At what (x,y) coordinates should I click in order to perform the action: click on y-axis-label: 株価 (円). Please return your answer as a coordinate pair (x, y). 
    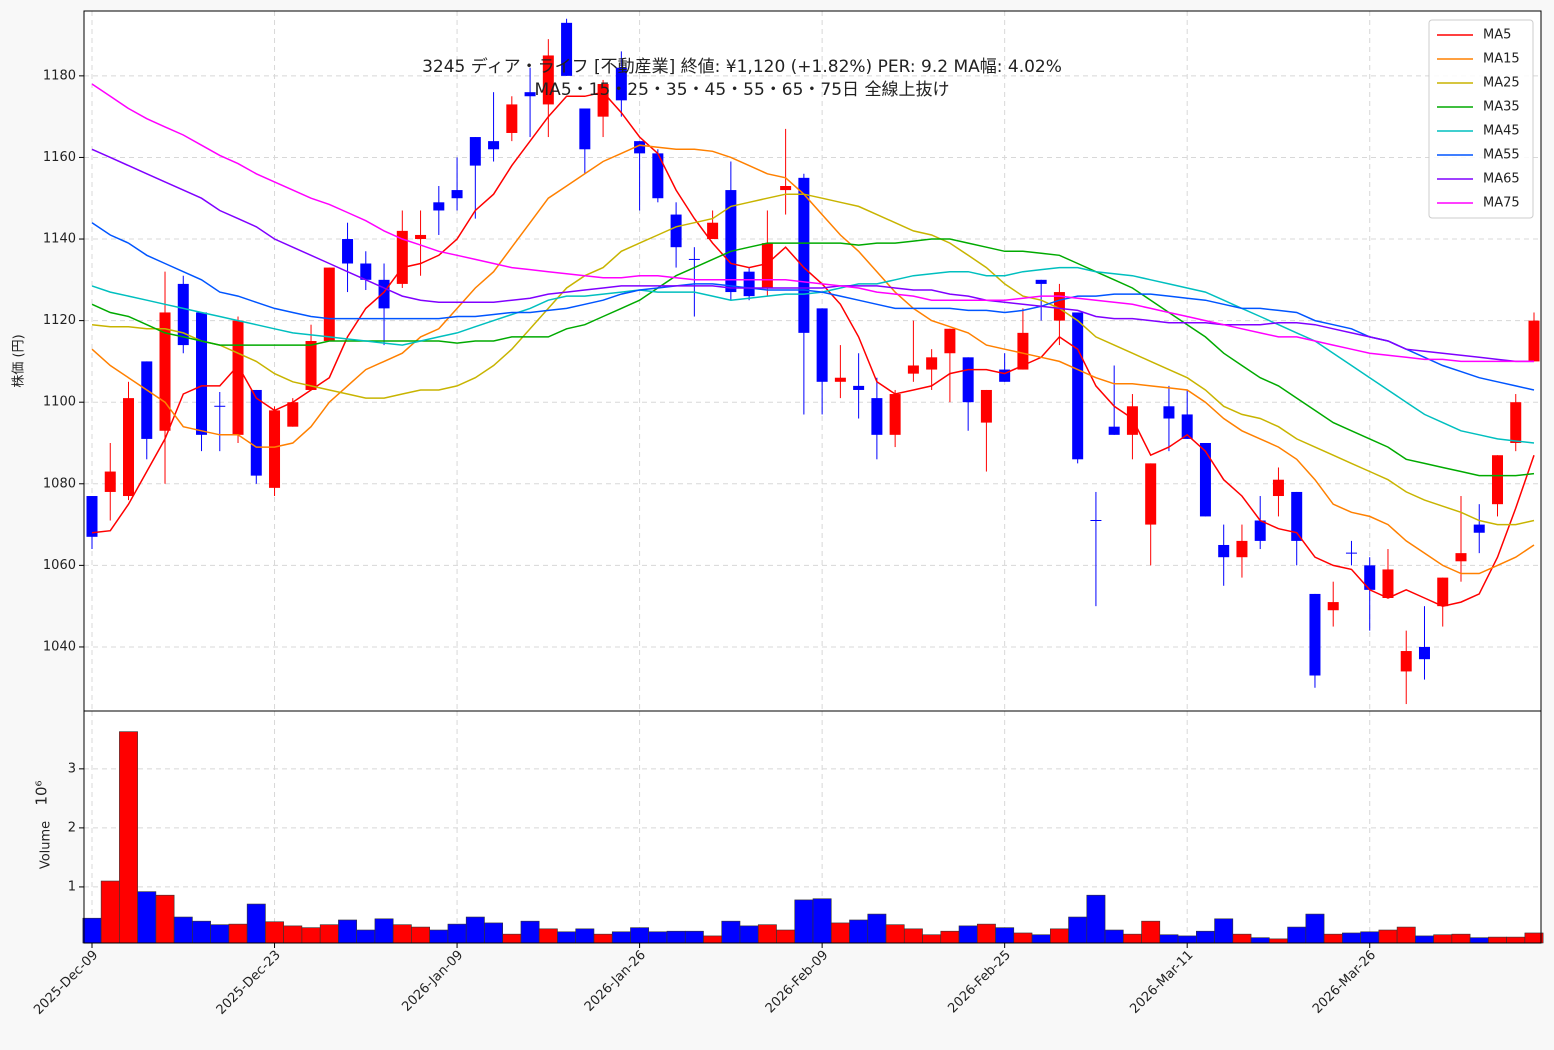
    Looking at the image, I should click on (19, 360).